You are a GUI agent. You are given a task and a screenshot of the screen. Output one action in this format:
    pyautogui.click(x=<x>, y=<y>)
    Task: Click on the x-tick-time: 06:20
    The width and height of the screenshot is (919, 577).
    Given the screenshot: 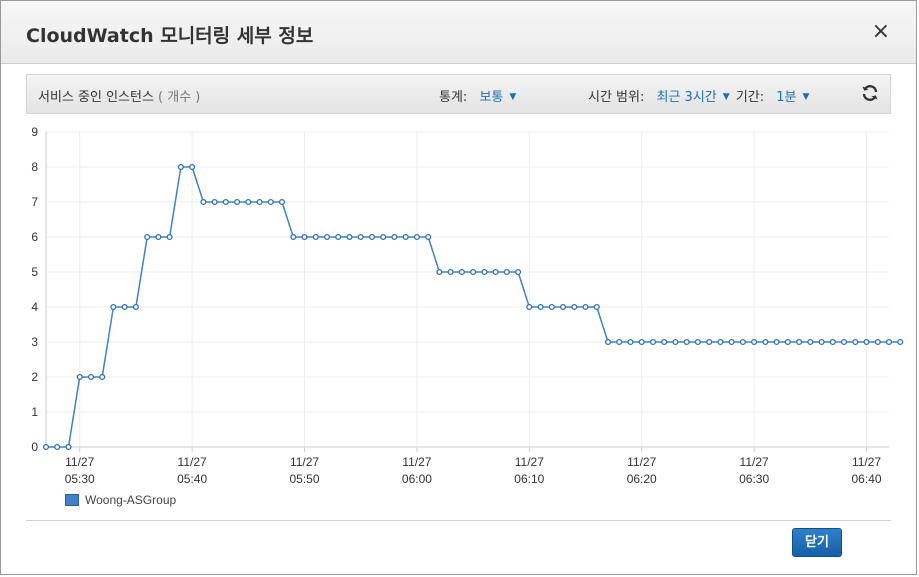 What is the action you would take?
    pyautogui.click(x=642, y=479)
    